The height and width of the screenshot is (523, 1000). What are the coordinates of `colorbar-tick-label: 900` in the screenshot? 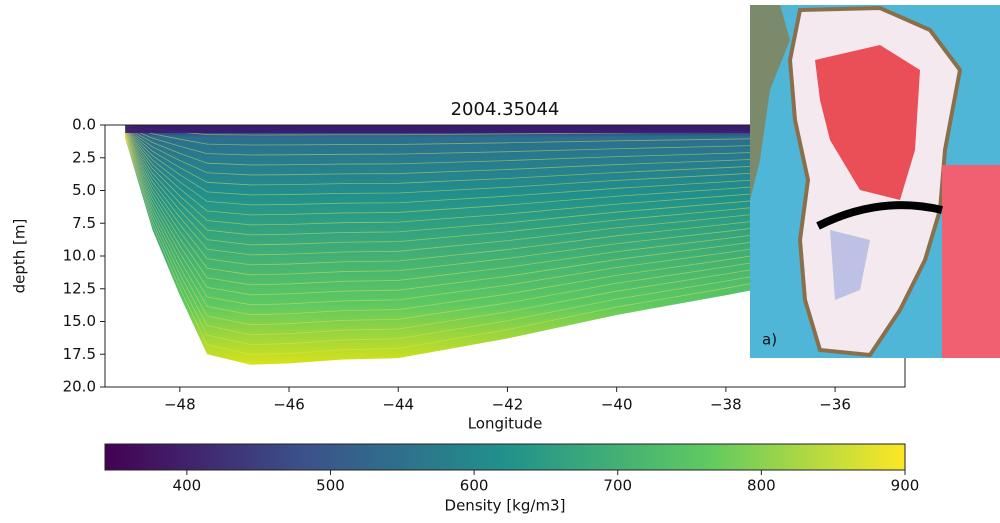 It's located at (905, 486).